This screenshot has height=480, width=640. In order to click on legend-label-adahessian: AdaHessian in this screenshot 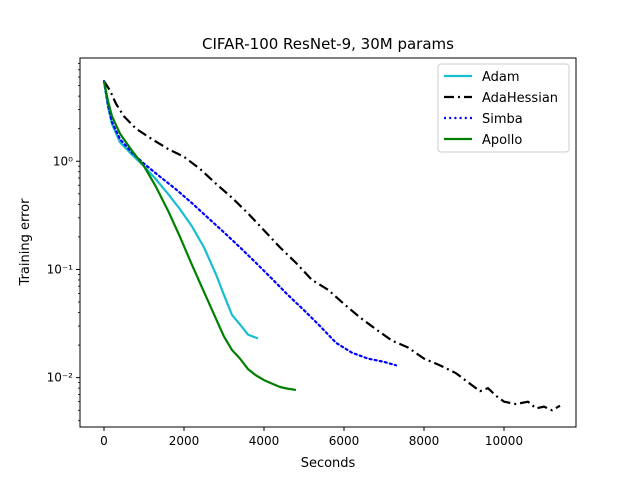, I will do `click(520, 98)`.